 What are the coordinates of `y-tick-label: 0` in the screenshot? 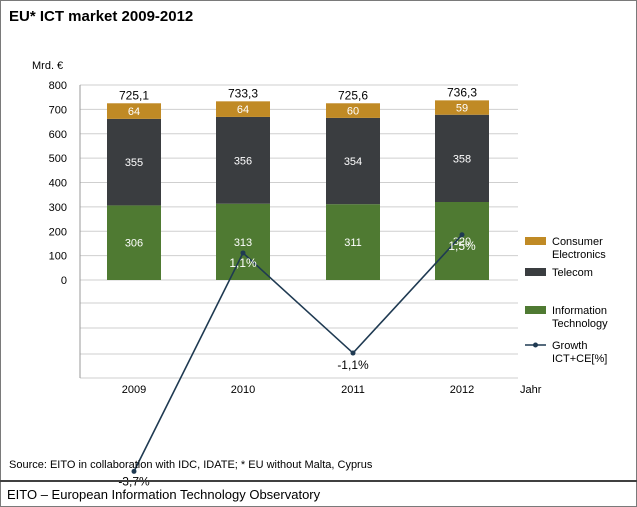 It's located at (64, 281).